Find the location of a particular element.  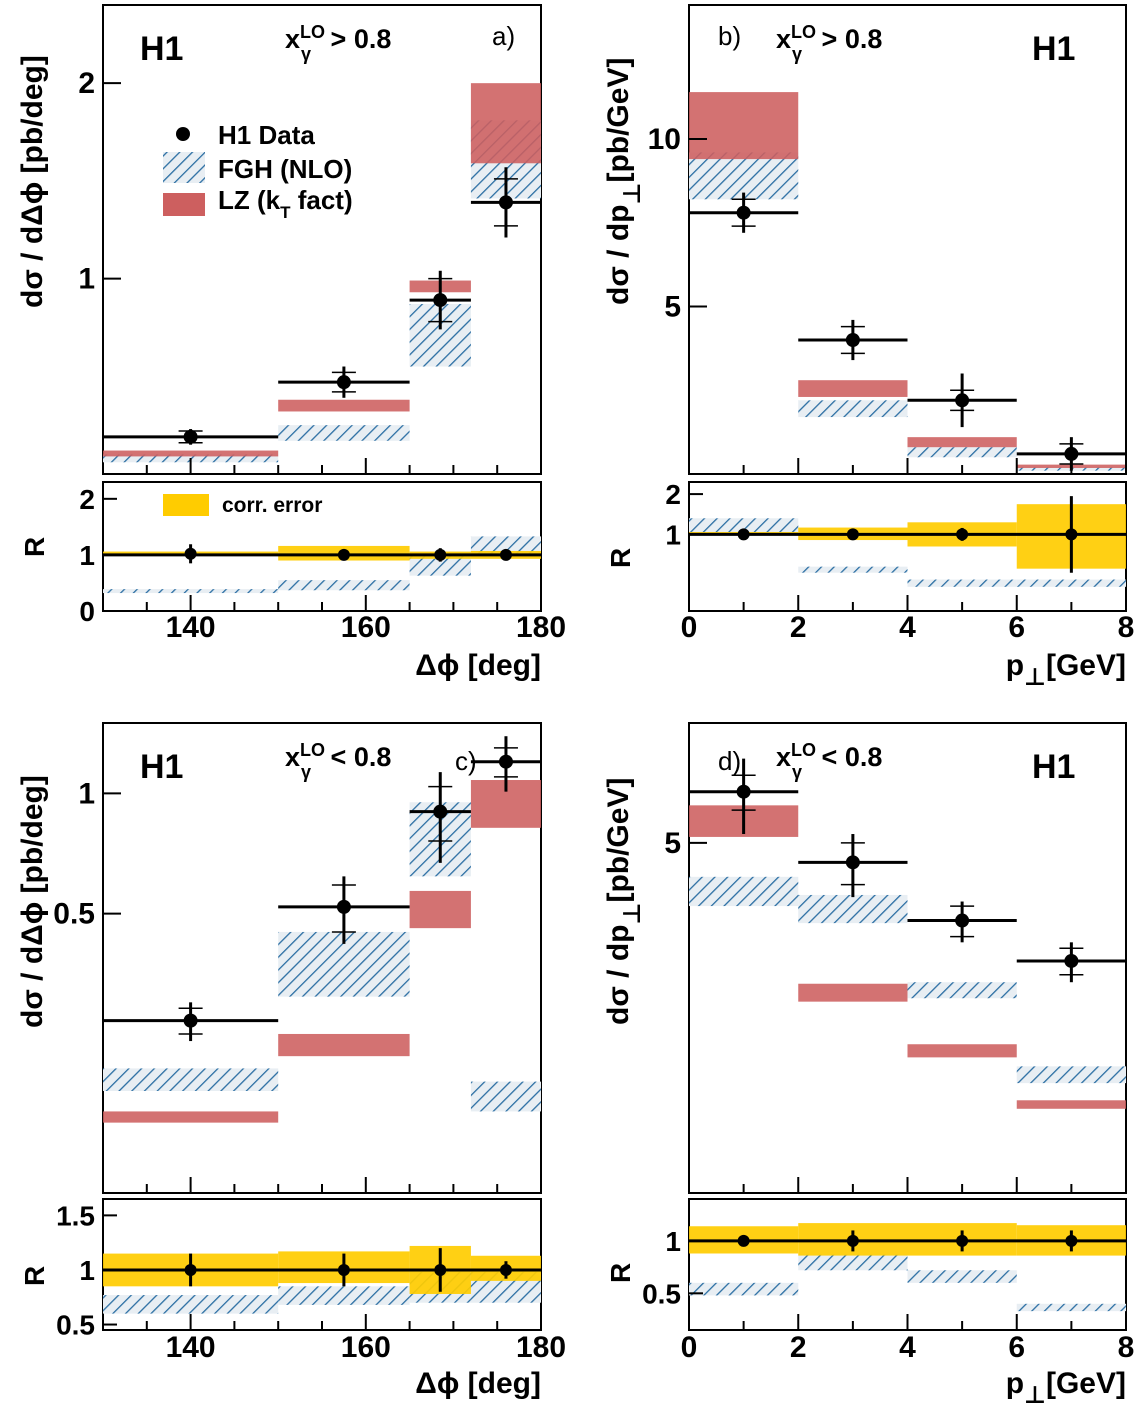

panel-a-letter: a) is located at coordinates (503, 36).